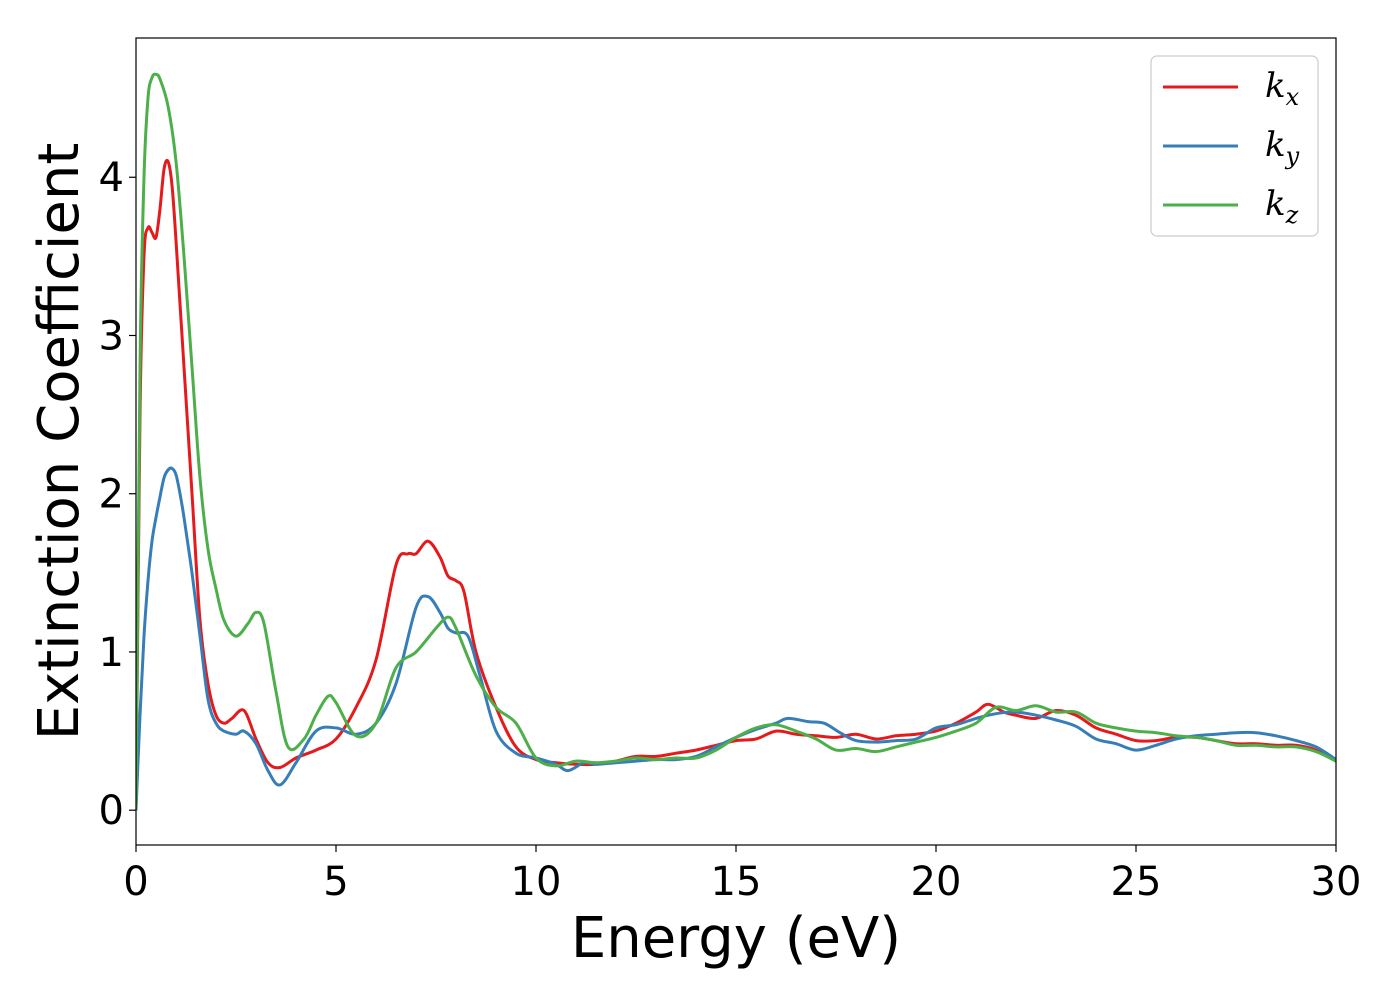  I want to click on legend: kx ky kz, so click(1234, 146).